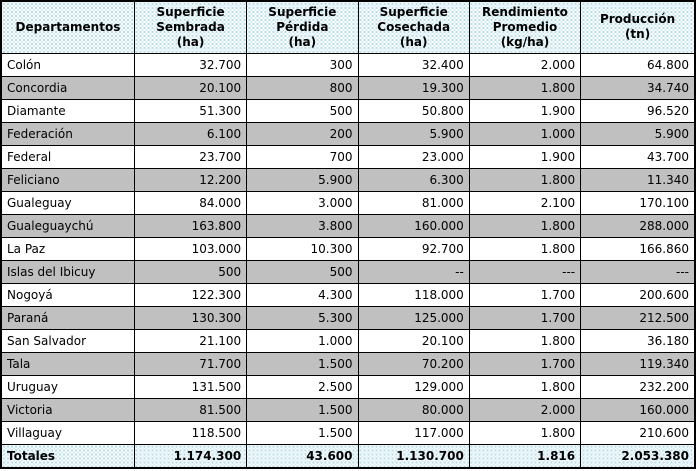  Describe the element at coordinates (638, 294) in the screenshot. I see `produccion-cell: 200.600` at that location.